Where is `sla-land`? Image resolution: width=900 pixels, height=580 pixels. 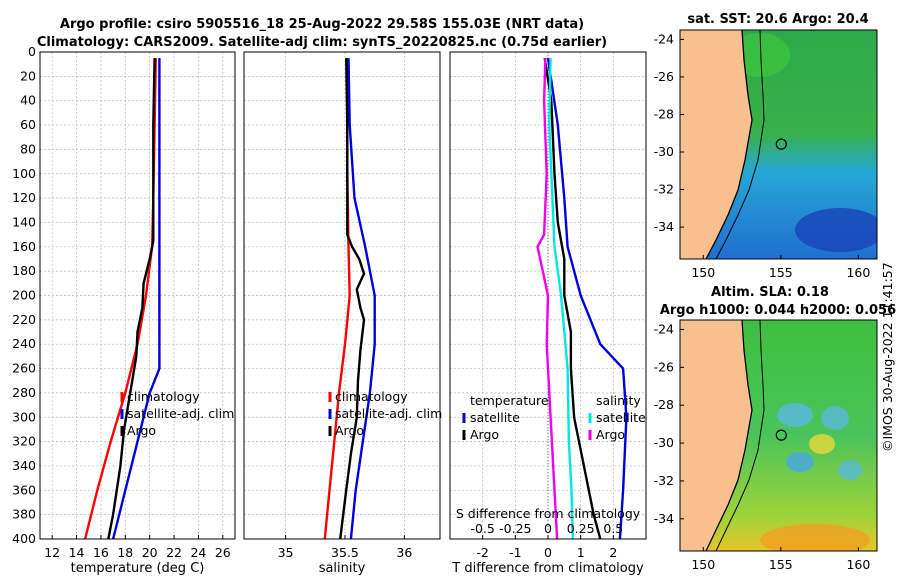 sla-land is located at coordinates (716, 435).